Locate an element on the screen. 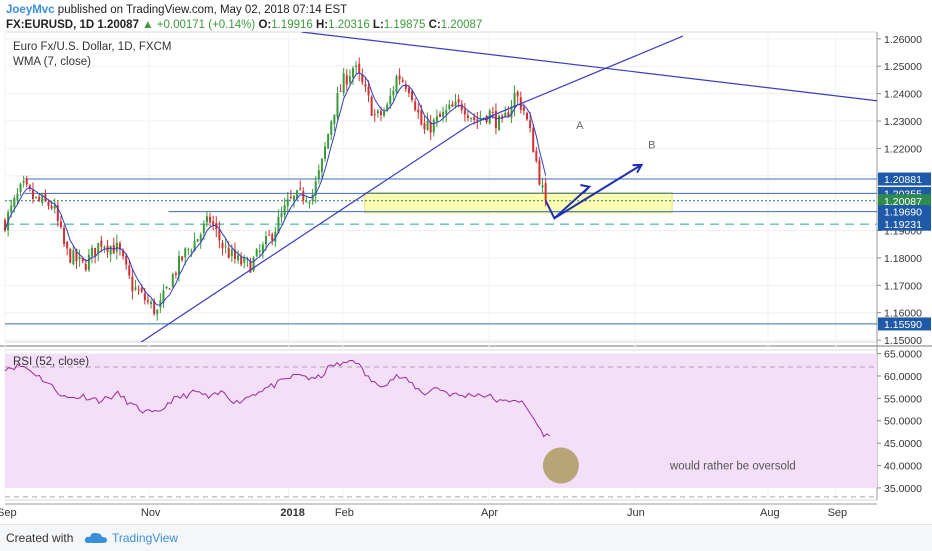 Image resolution: width=932 pixels, height=551 pixels. open-label: O: is located at coordinates (265, 25).